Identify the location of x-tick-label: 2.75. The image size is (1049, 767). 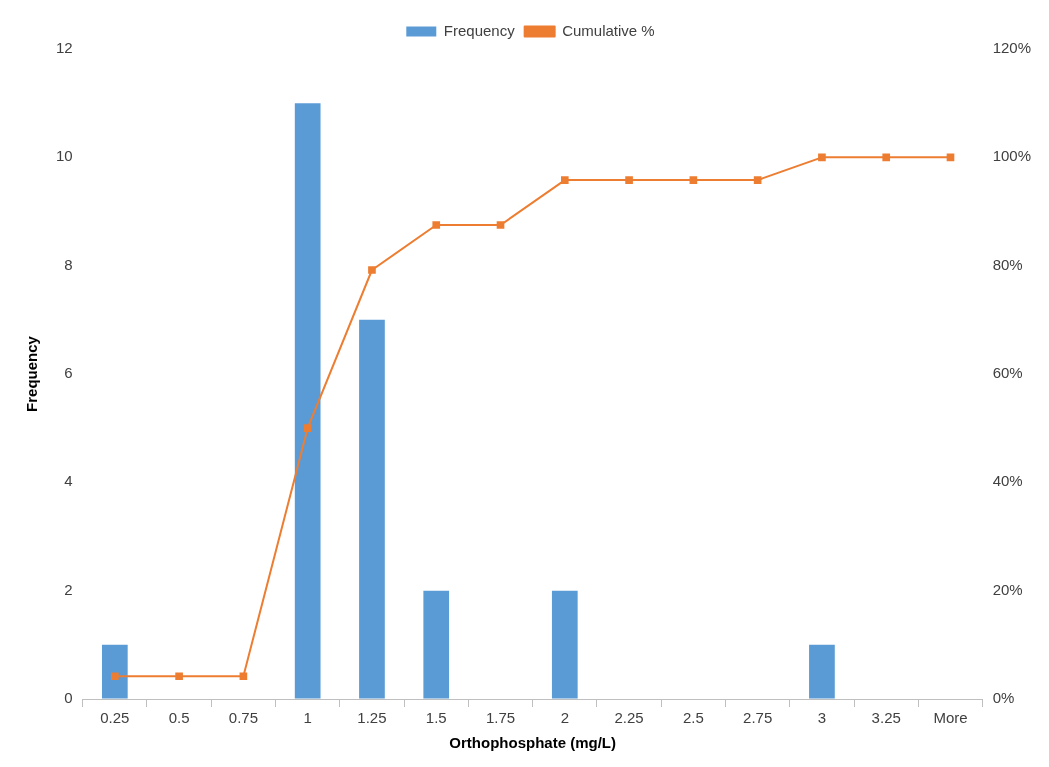
(758, 718).